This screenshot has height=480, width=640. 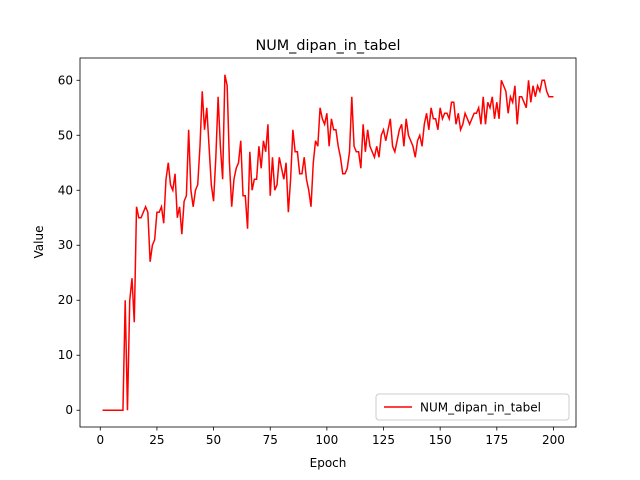 I want to click on y-tick-label: 60, so click(x=65, y=80).